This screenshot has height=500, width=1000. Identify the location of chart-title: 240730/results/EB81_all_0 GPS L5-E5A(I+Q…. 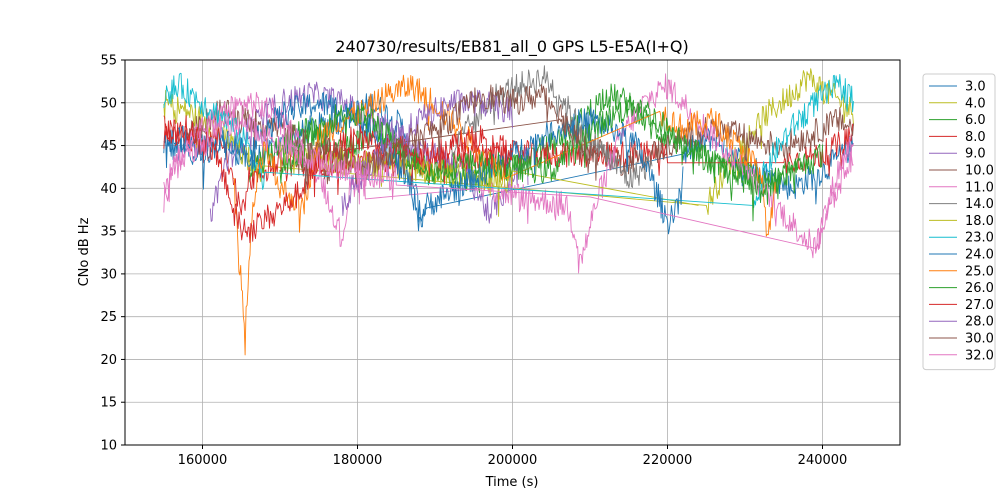
(511, 47).